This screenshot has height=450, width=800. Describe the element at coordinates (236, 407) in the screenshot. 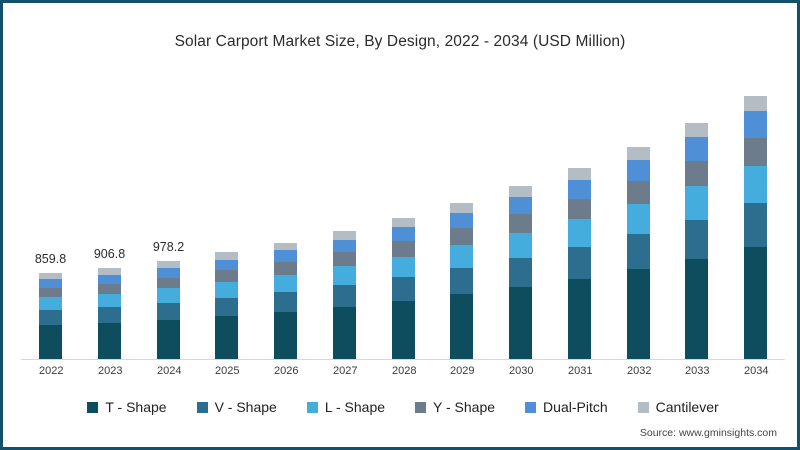

I see `legend-item: V - Shape` at that location.